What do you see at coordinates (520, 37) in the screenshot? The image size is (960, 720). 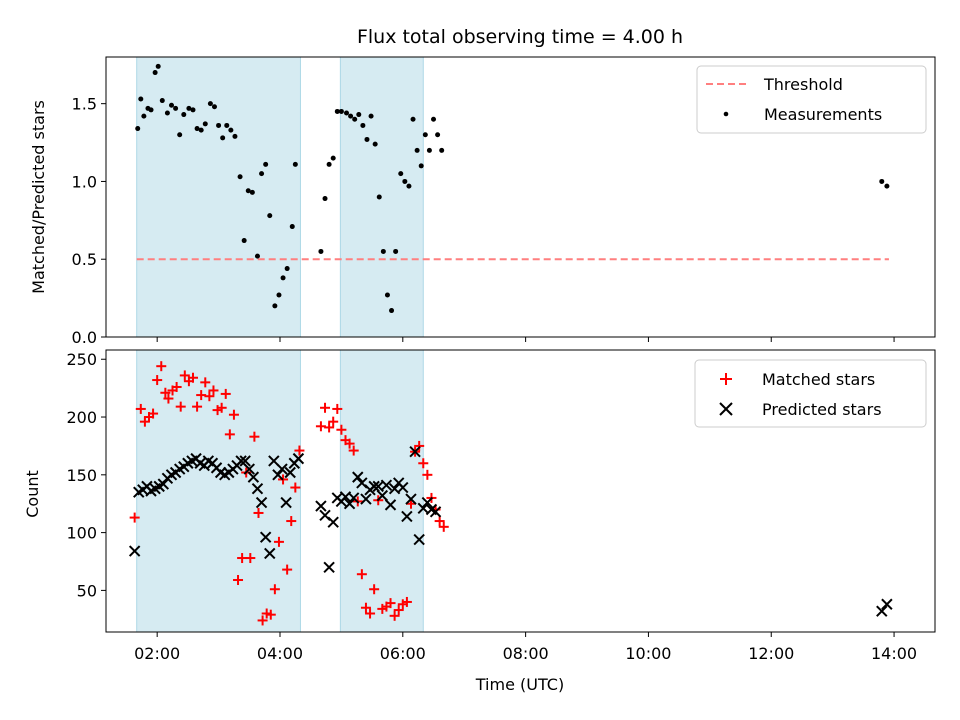 I see `chart-title: Flux total observing time = 4.00 h` at bounding box center [520, 37].